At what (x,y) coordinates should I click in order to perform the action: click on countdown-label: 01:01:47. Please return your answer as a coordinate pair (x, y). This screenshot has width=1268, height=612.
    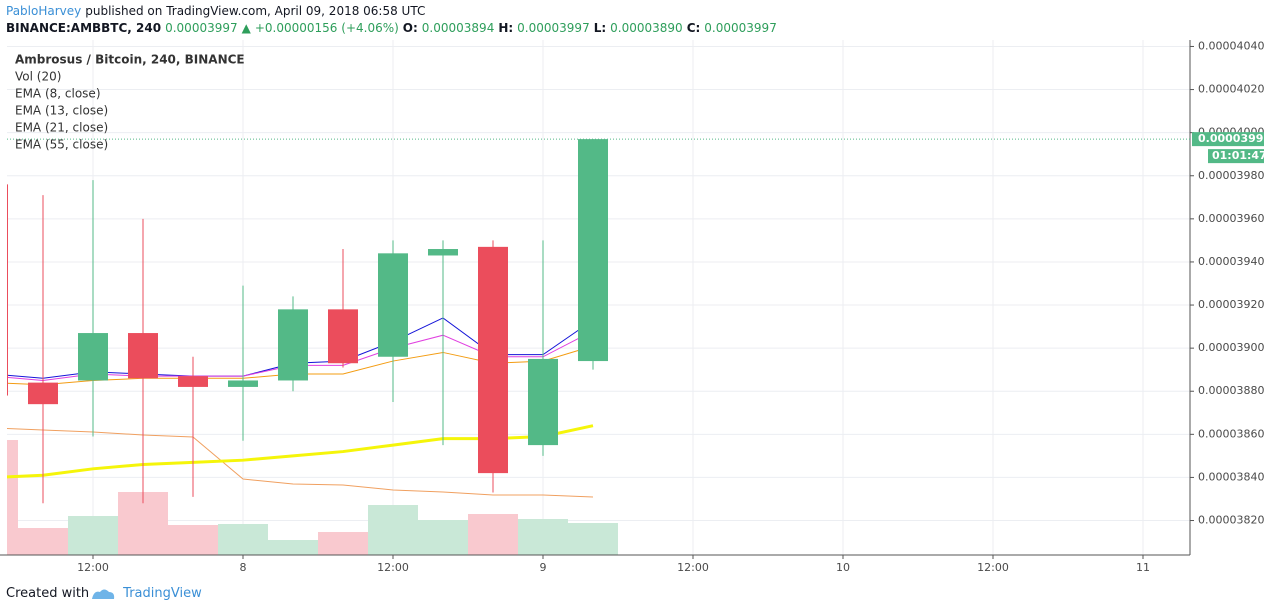
    Looking at the image, I should click on (1239, 155).